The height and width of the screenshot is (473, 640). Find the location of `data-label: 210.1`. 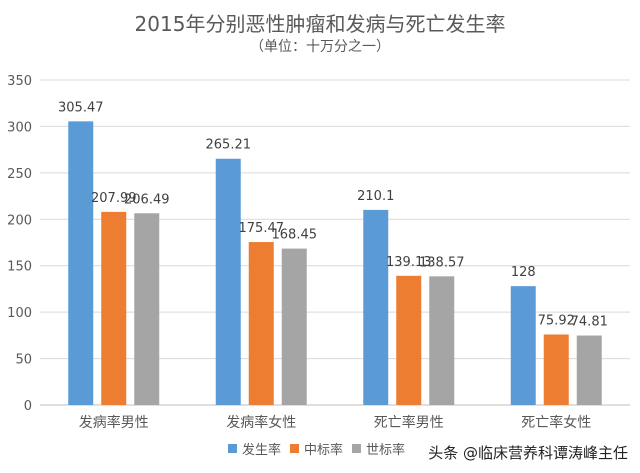

data-label: 210.1 is located at coordinates (375, 196).